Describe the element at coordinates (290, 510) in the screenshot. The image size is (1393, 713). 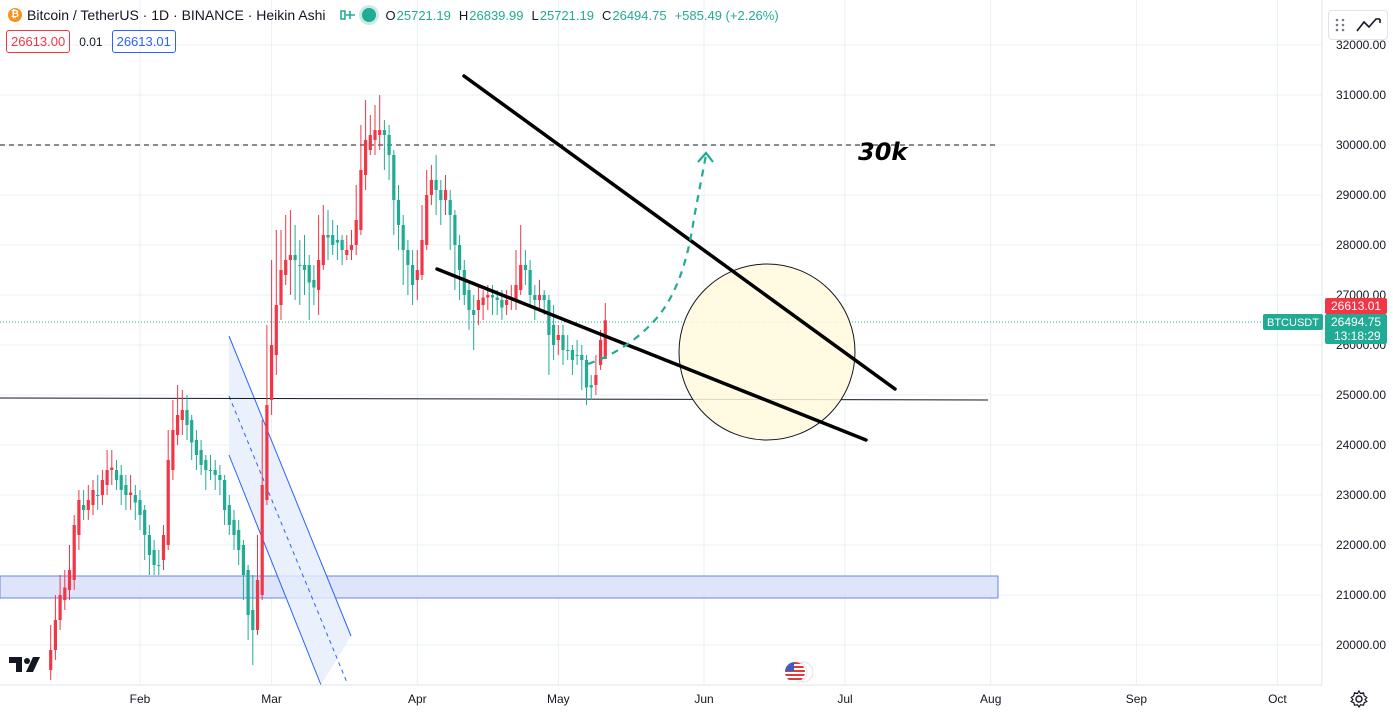
I see `falling-channel` at that location.